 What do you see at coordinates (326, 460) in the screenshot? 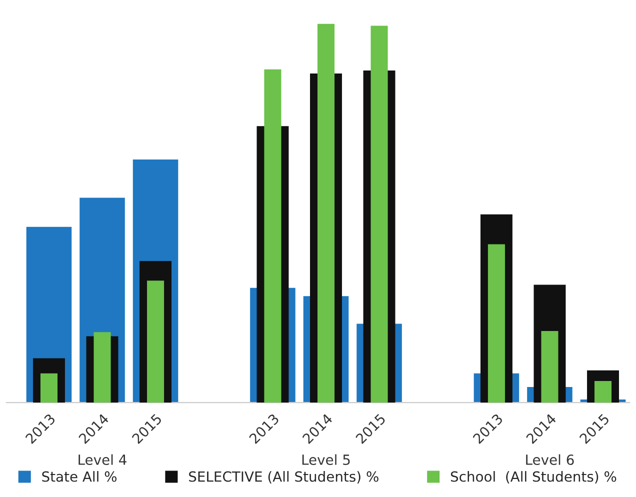
I see `text: Level 5` at bounding box center [326, 460].